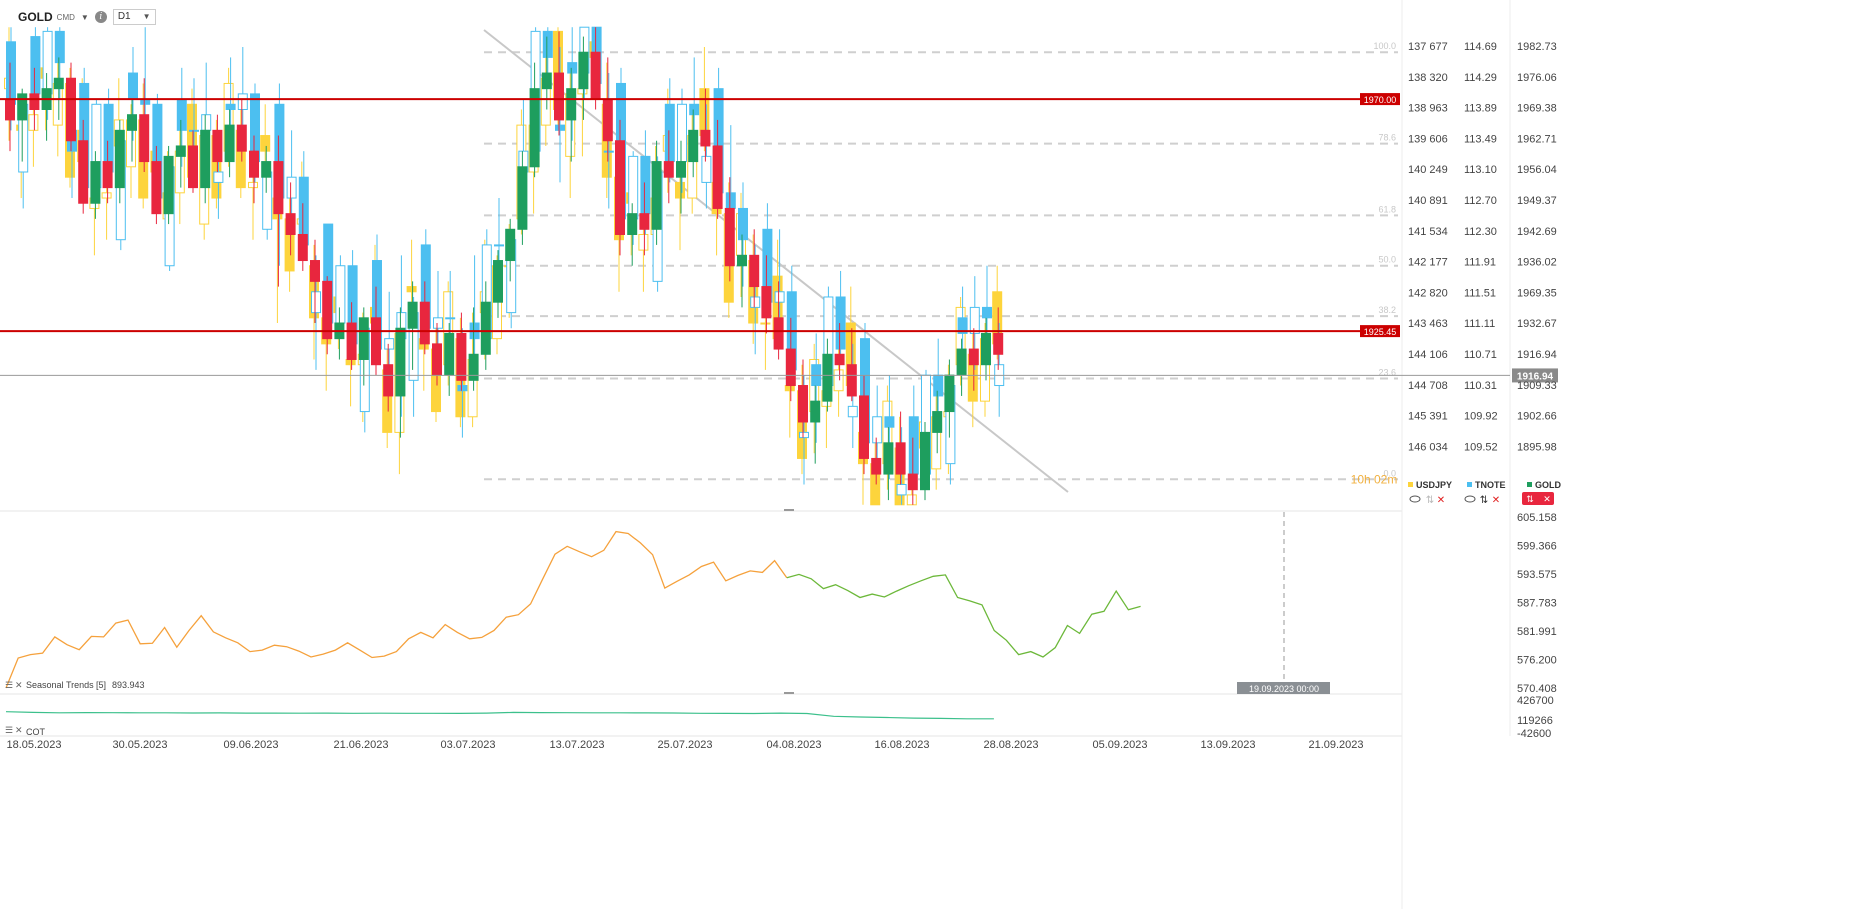 The height and width of the screenshot is (909, 1866). Describe the element at coordinates (1548, 485) in the screenshot. I see `legend-label: GOLD` at that location.